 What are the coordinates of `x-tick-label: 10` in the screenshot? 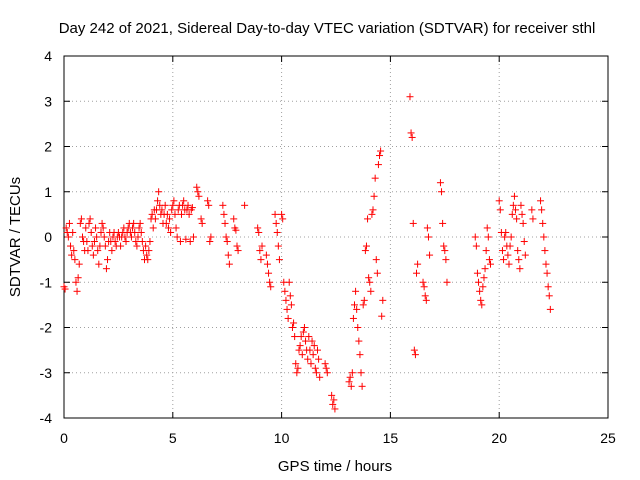 It's located at (282, 438).